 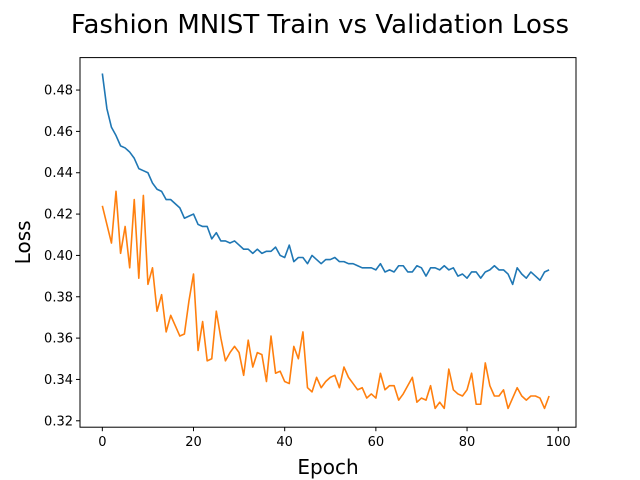 I want to click on x-tick-label: 80, so click(x=467, y=442).